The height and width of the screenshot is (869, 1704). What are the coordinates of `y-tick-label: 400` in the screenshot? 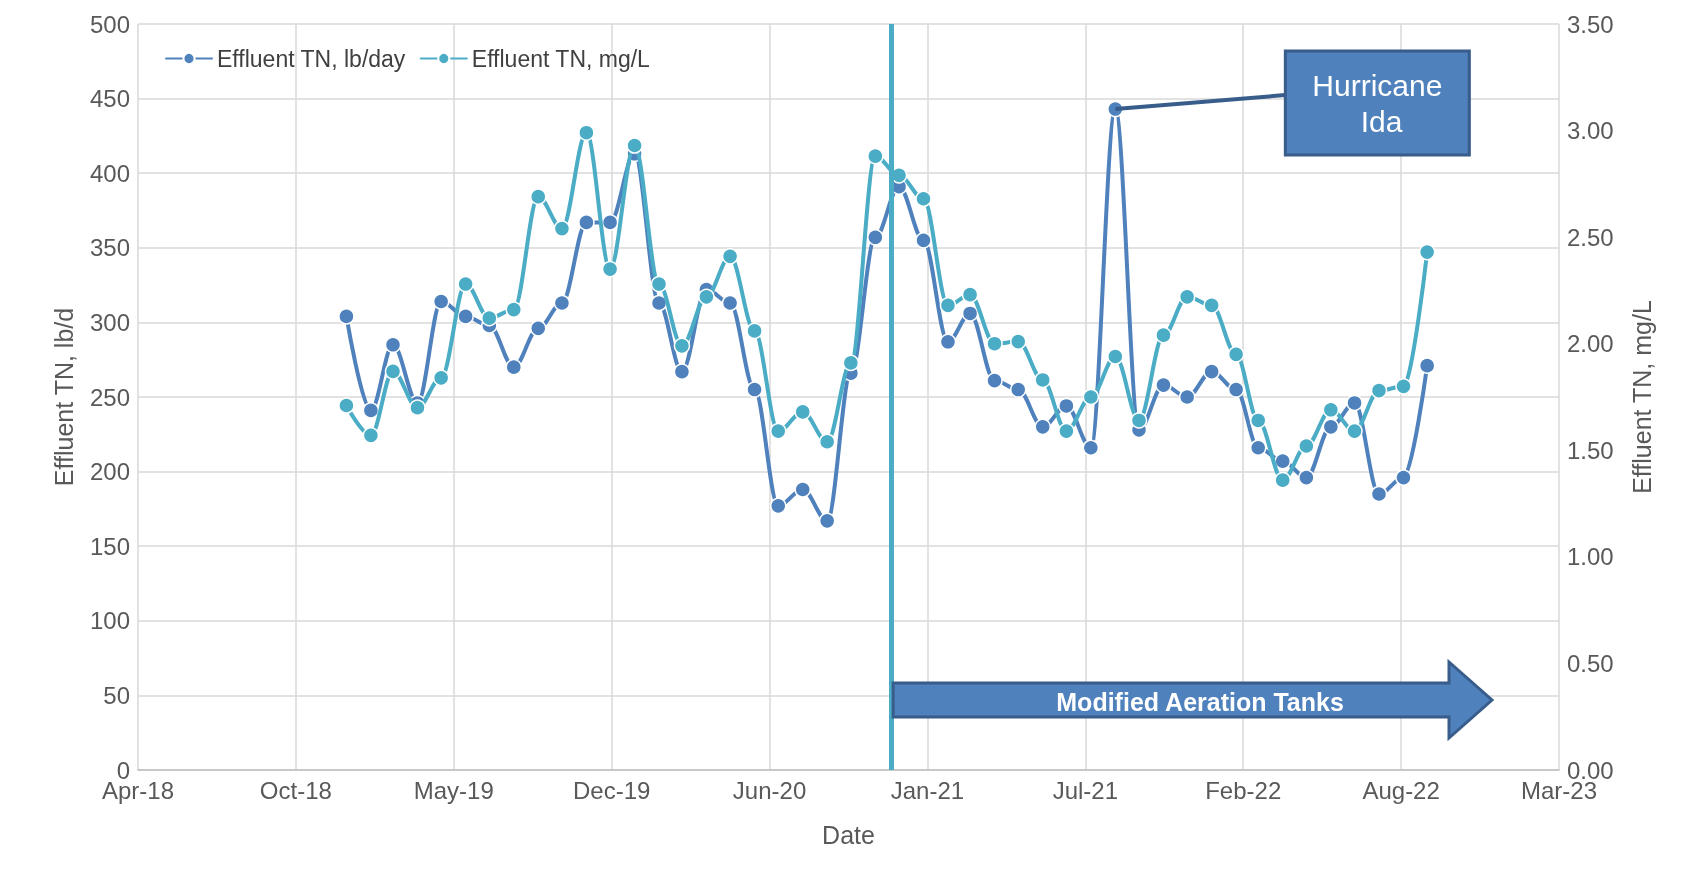 It's located at (109, 173).